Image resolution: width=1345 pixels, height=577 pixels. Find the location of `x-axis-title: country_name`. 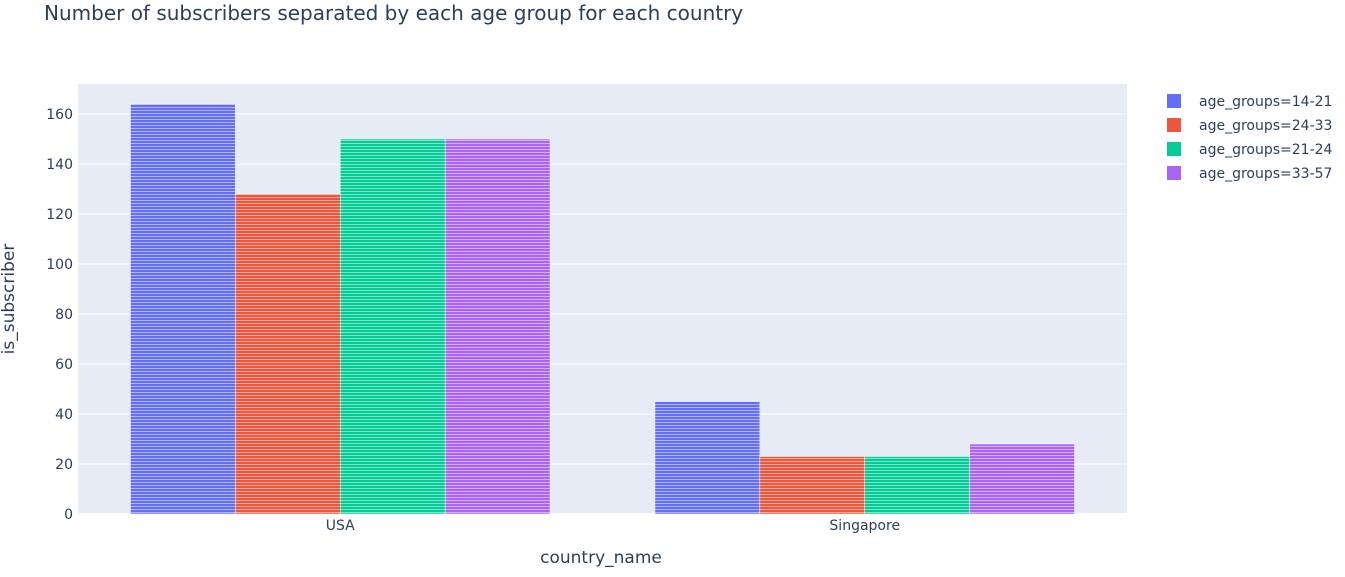

x-axis-title: country_name is located at coordinates (601, 558).